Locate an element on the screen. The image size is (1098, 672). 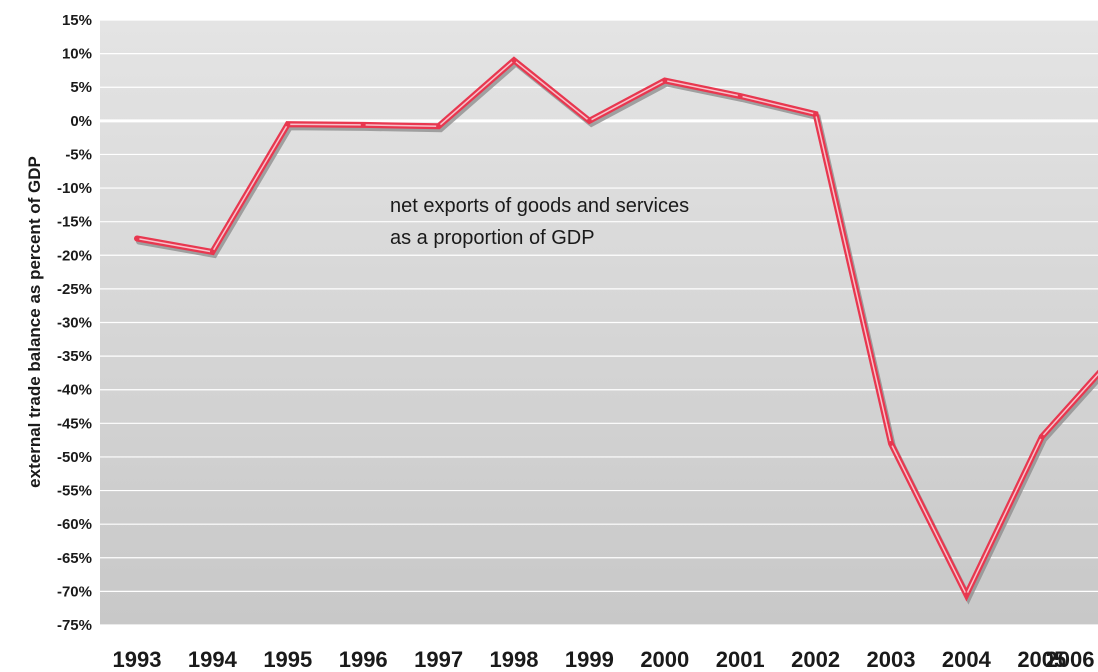
y-tick-label: -70% is located at coordinates (74, 591).